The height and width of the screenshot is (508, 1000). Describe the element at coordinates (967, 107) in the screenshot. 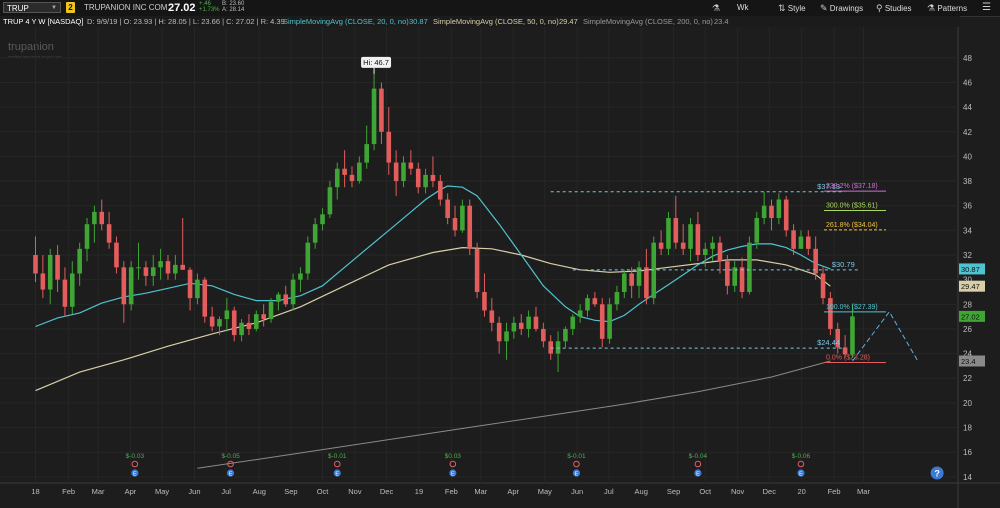

I see `y-tick-label: 44` at that location.